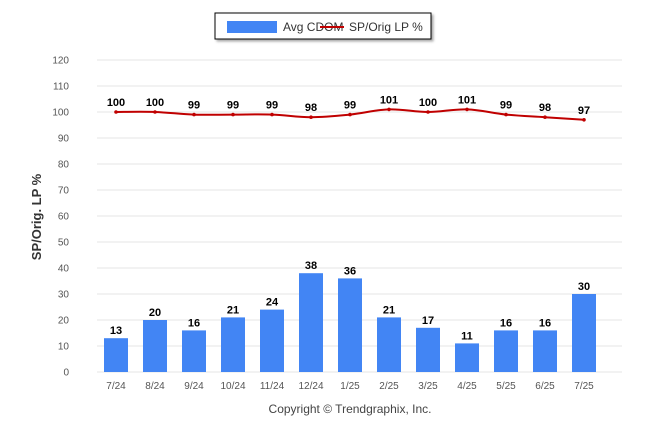  I want to click on copyright-text: Copyright © Trendgraphix, Inc., so click(350, 409).